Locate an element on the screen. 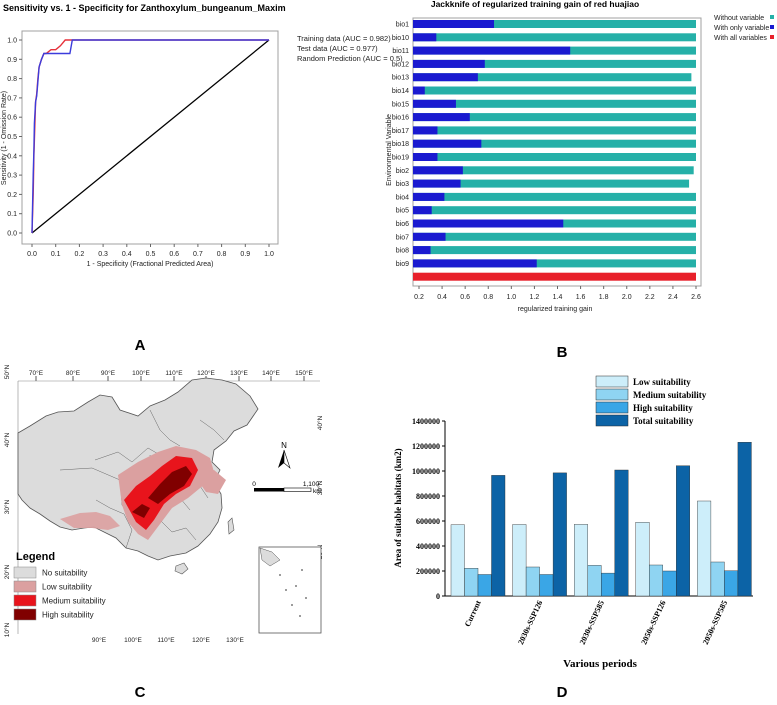  jackknife-category-label: bio14 is located at coordinates (400, 91).